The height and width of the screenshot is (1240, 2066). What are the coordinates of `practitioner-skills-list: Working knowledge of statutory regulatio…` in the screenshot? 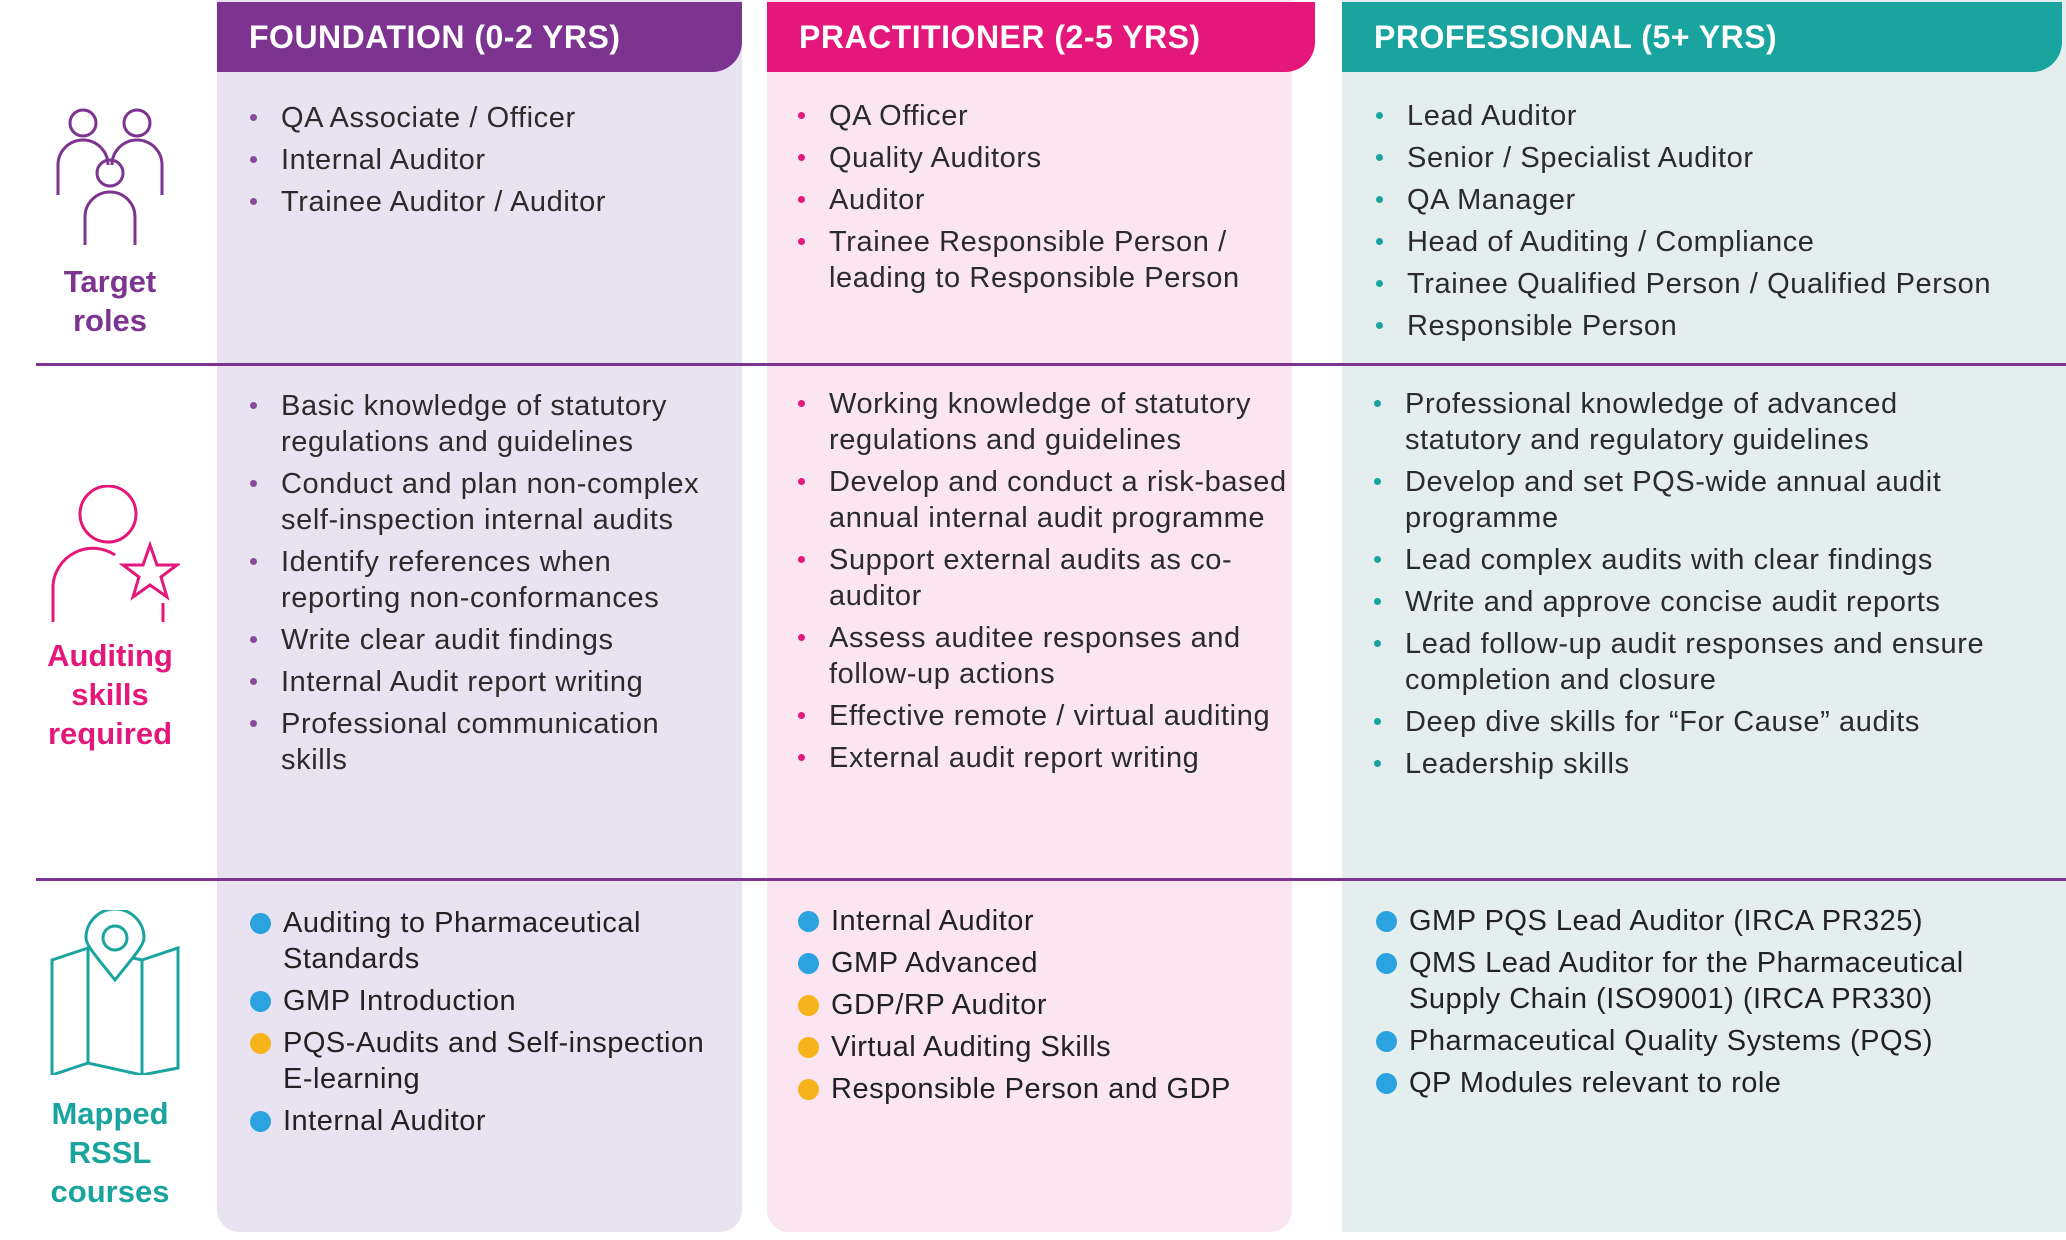 It's located at (1056, 584).